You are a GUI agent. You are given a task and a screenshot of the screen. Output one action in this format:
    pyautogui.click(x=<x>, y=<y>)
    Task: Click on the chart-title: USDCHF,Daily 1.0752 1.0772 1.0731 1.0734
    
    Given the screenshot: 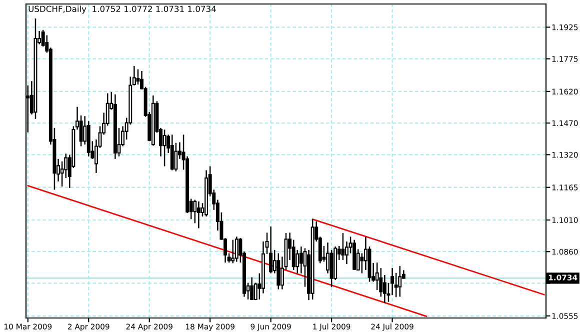 What is the action you would take?
    pyautogui.click(x=122, y=10)
    